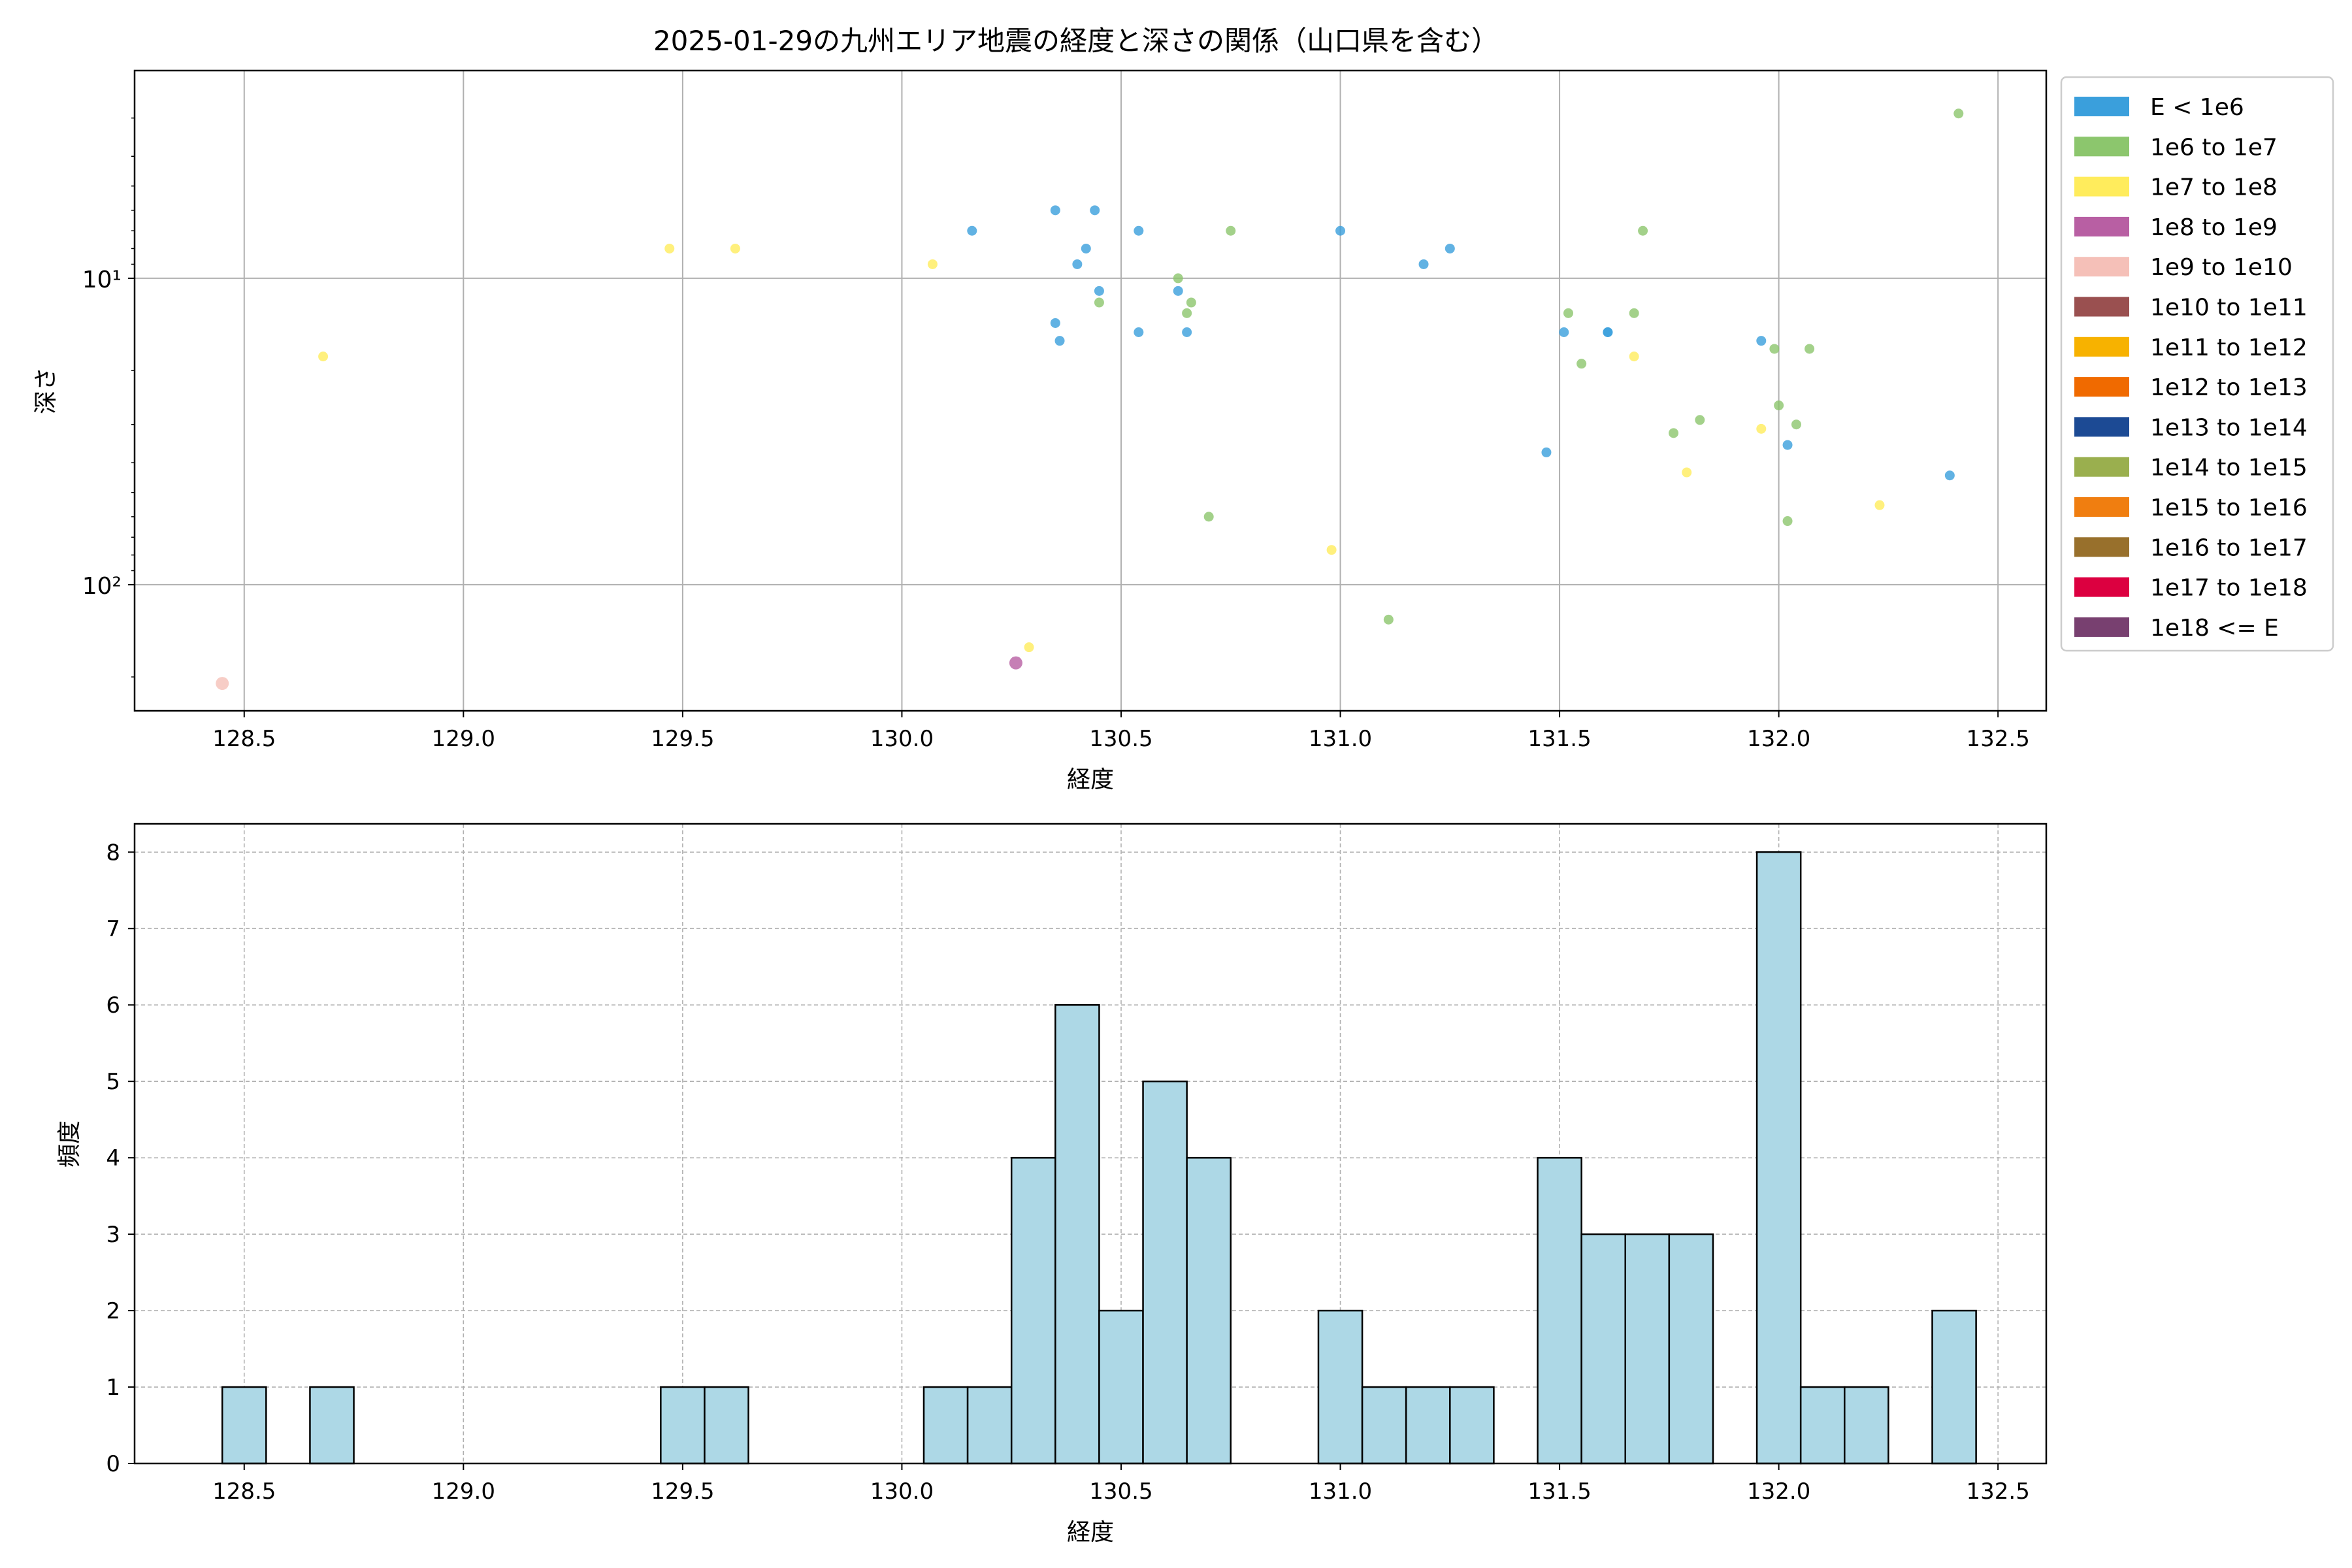  Describe the element at coordinates (1559, 1491) in the screenshot. I see `histogram-x-tick-label: 131.5` at that location.